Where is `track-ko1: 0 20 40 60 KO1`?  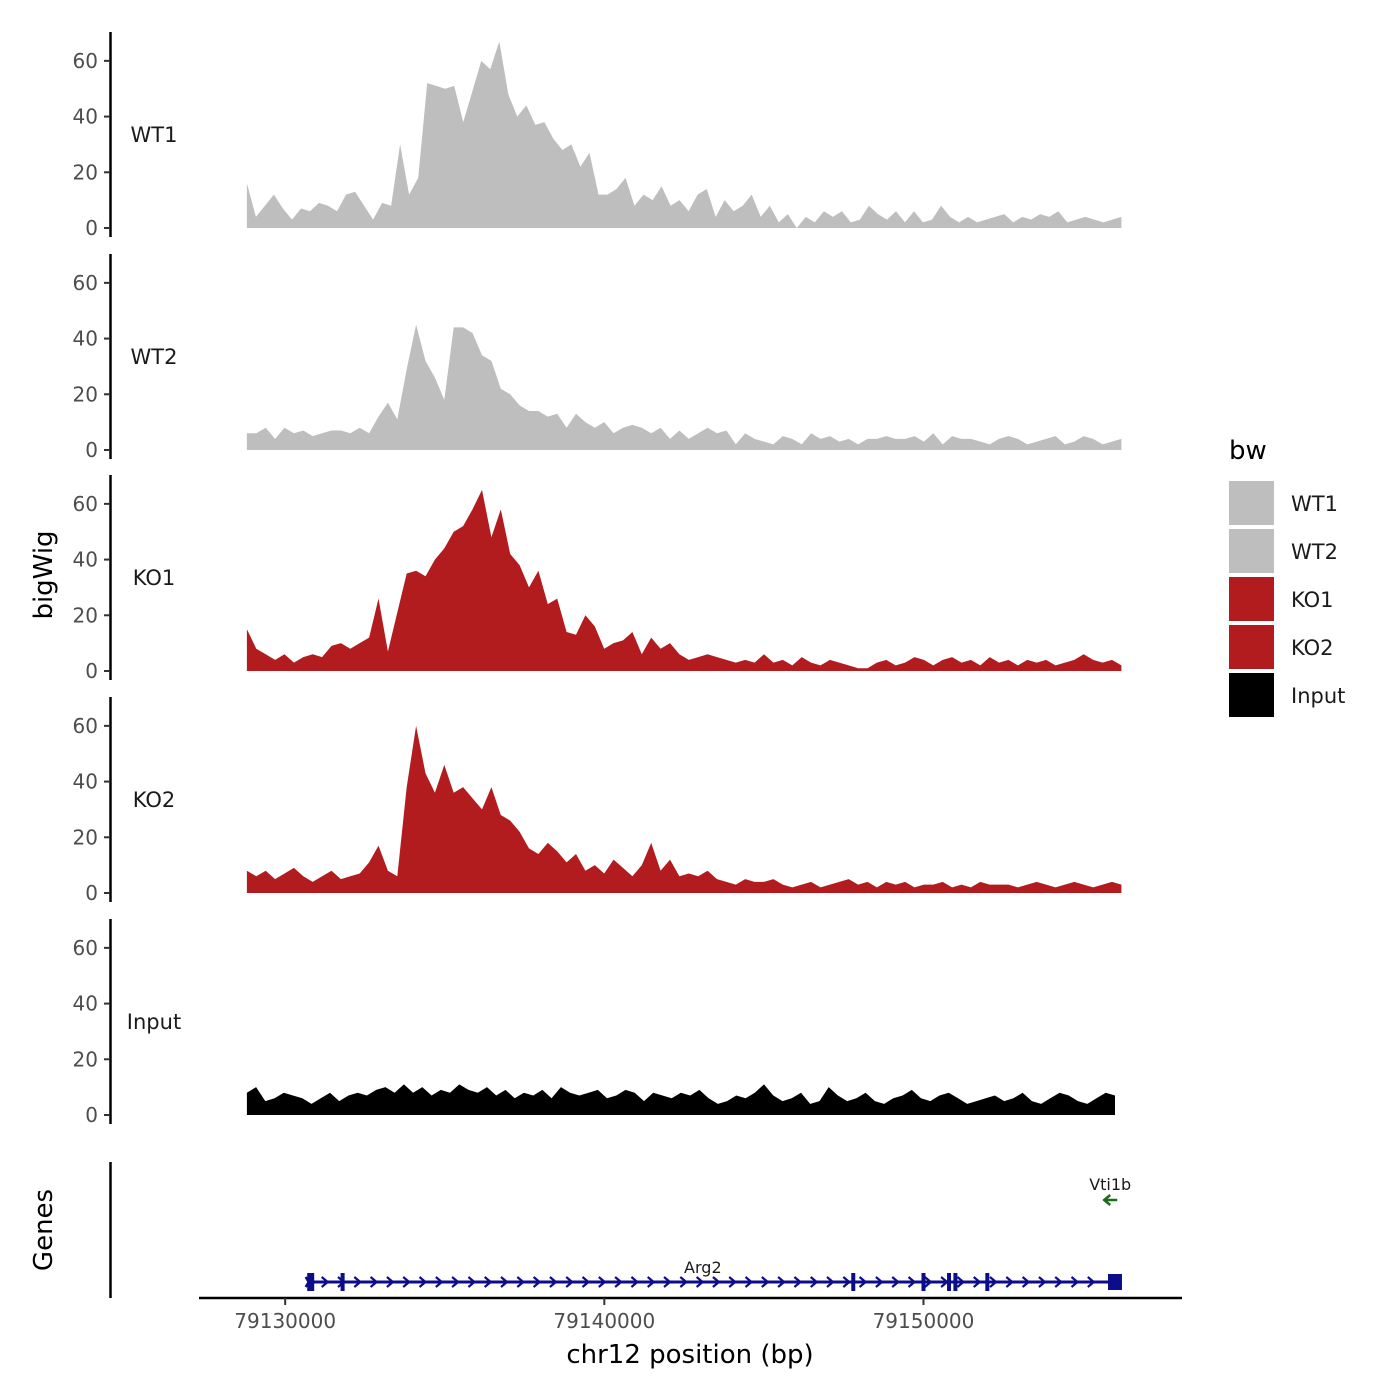
track-ko1: 0 20 40 60 KO1 is located at coordinates (597, 579).